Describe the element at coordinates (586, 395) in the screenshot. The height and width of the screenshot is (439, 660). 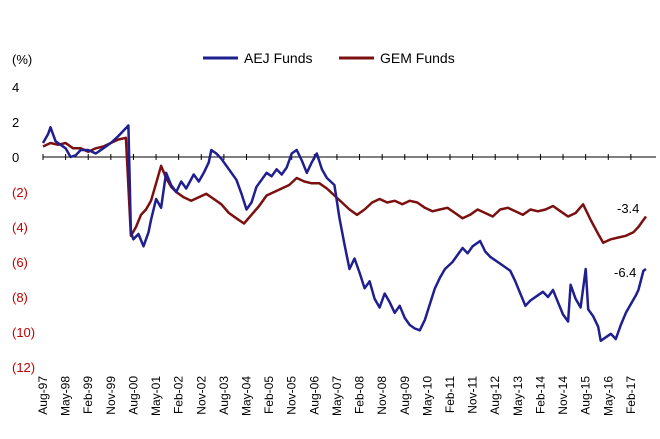
I see `x-tick-label: Aug-15` at that location.